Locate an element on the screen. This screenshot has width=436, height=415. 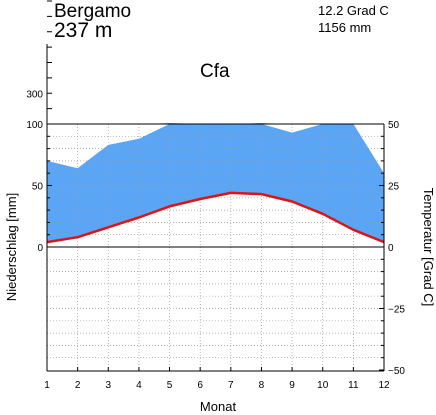
x-tick-label: 5 is located at coordinates (170, 385).